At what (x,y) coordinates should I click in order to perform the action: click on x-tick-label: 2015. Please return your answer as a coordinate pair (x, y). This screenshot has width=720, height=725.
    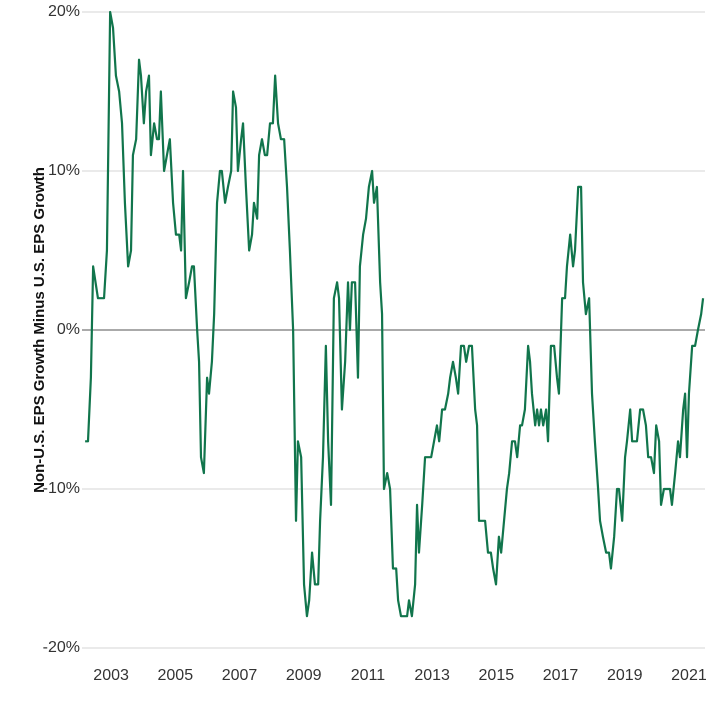
    Looking at the image, I should click on (497, 675).